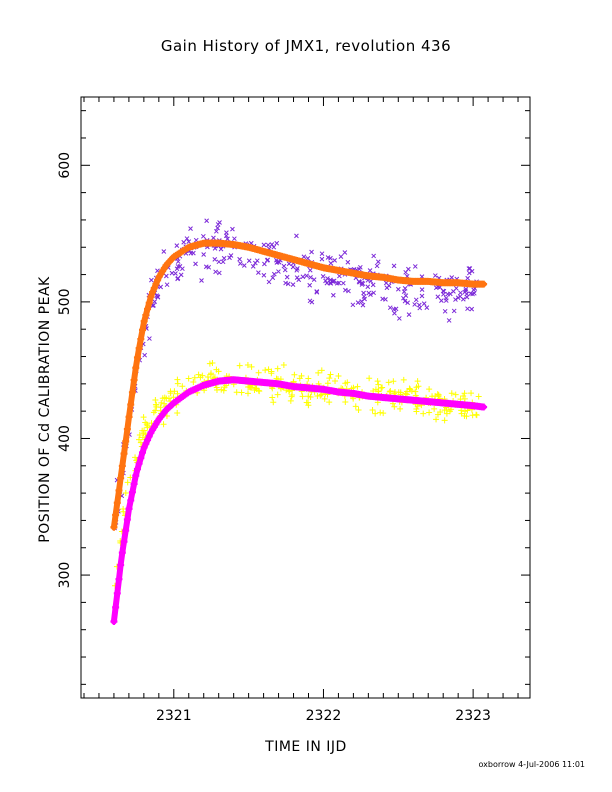 The height and width of the screenshot is (792, 612). What do you see at coordinates (531, 764) in the screenshot?
I see `footer-stamp: oxborrow 4-Jul-2006 11:01` at bounding box center [531, 764].